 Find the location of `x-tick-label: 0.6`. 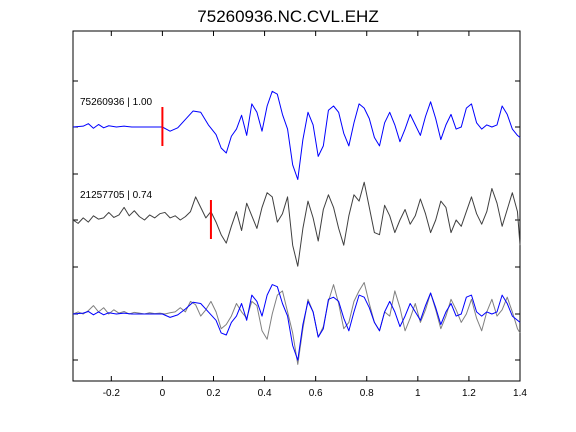

x-tick-label: 0.6 is located at coordinates (316, 393).